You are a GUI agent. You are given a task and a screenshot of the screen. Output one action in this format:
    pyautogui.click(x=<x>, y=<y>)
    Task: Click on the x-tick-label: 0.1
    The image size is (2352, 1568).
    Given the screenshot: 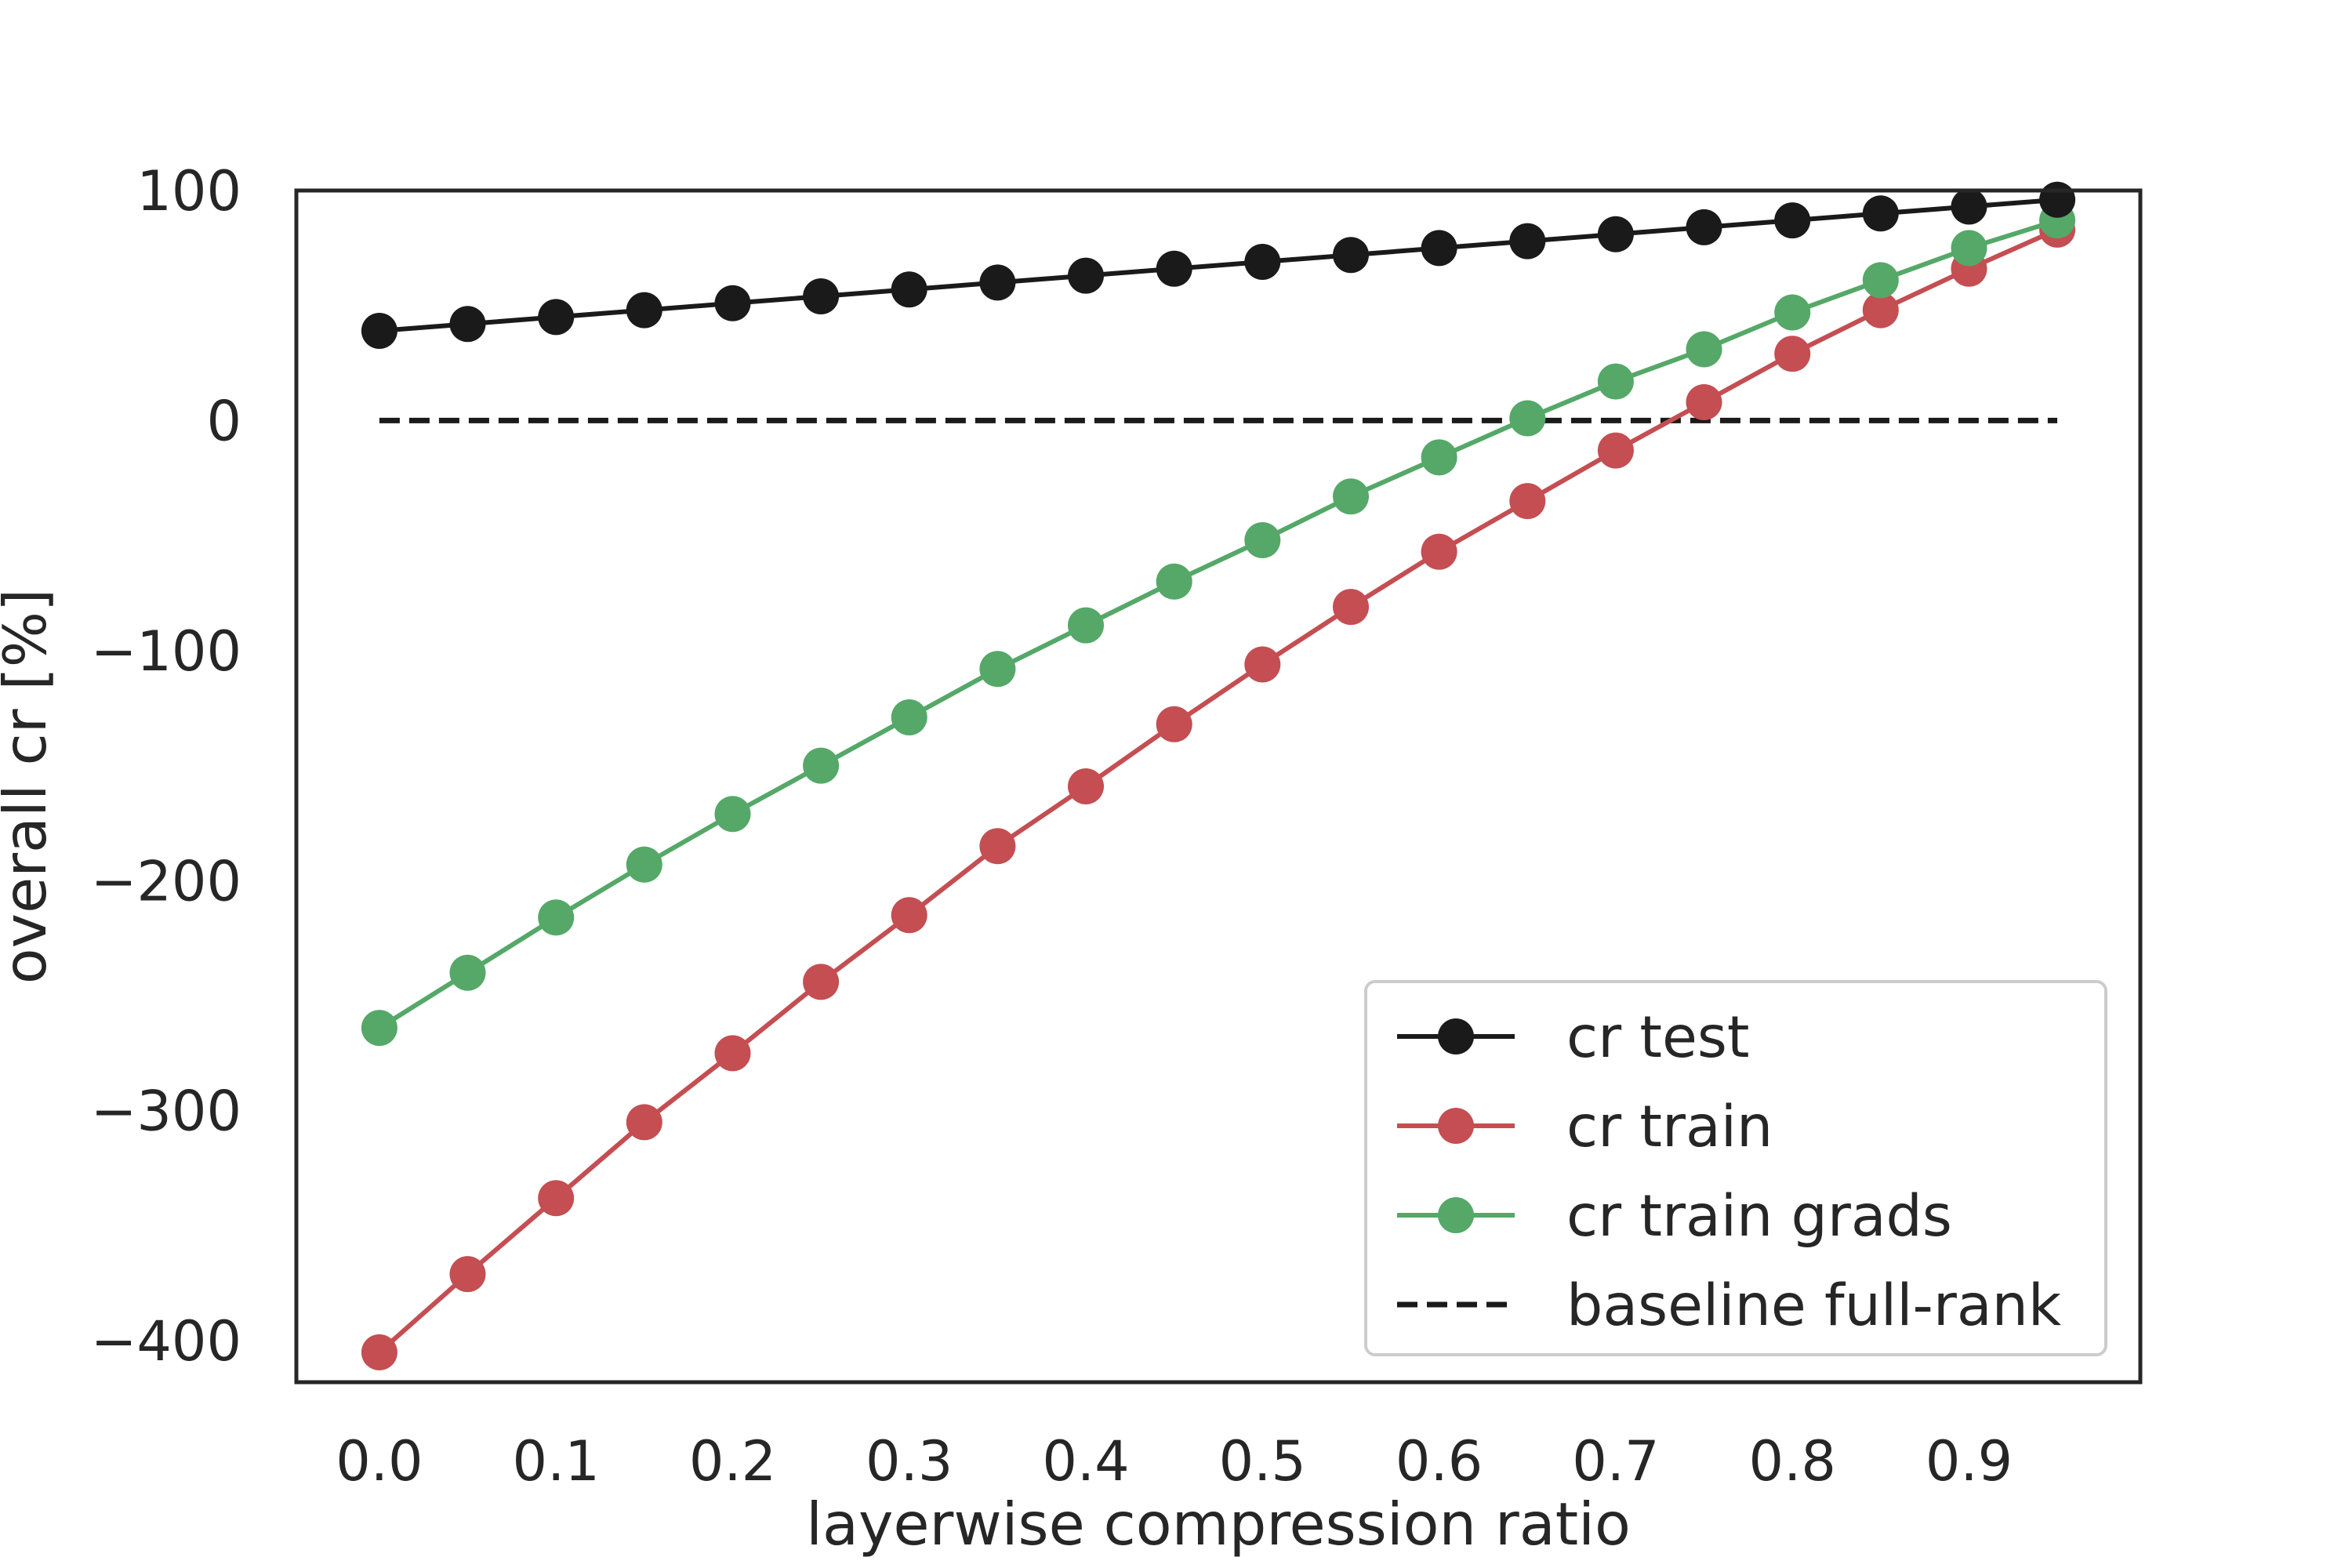 What is the action you would take?
    pyautogui.click(x=556, y=1461)
    